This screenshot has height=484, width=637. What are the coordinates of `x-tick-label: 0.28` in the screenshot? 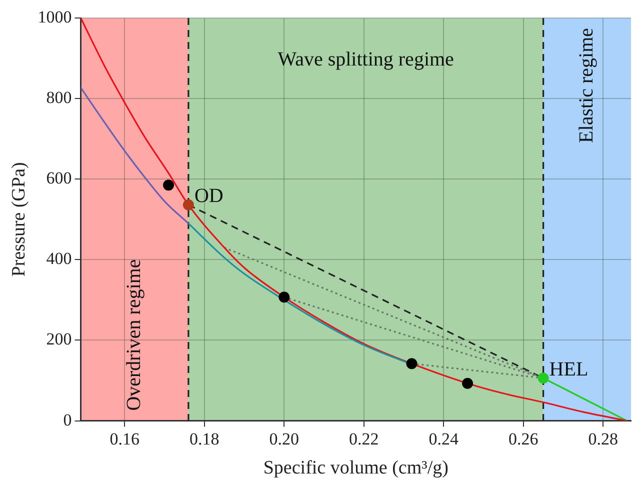 It's located at (603, 438).